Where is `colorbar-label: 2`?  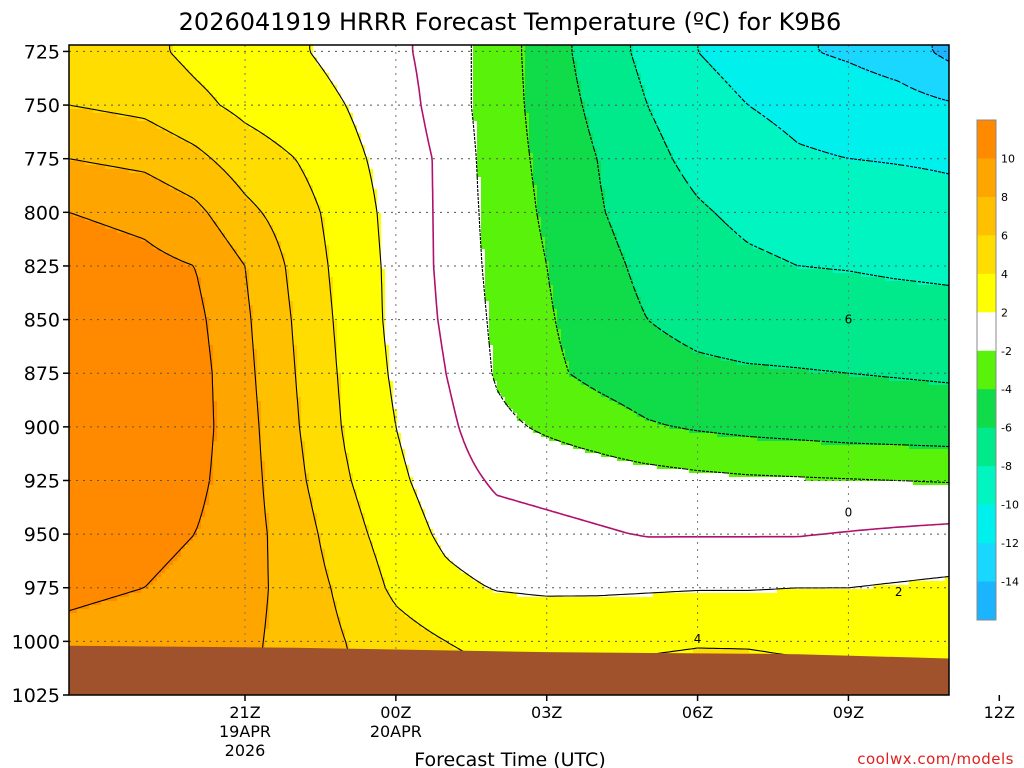
colorbar-label: 2 is located at coordinates (1004, 312).